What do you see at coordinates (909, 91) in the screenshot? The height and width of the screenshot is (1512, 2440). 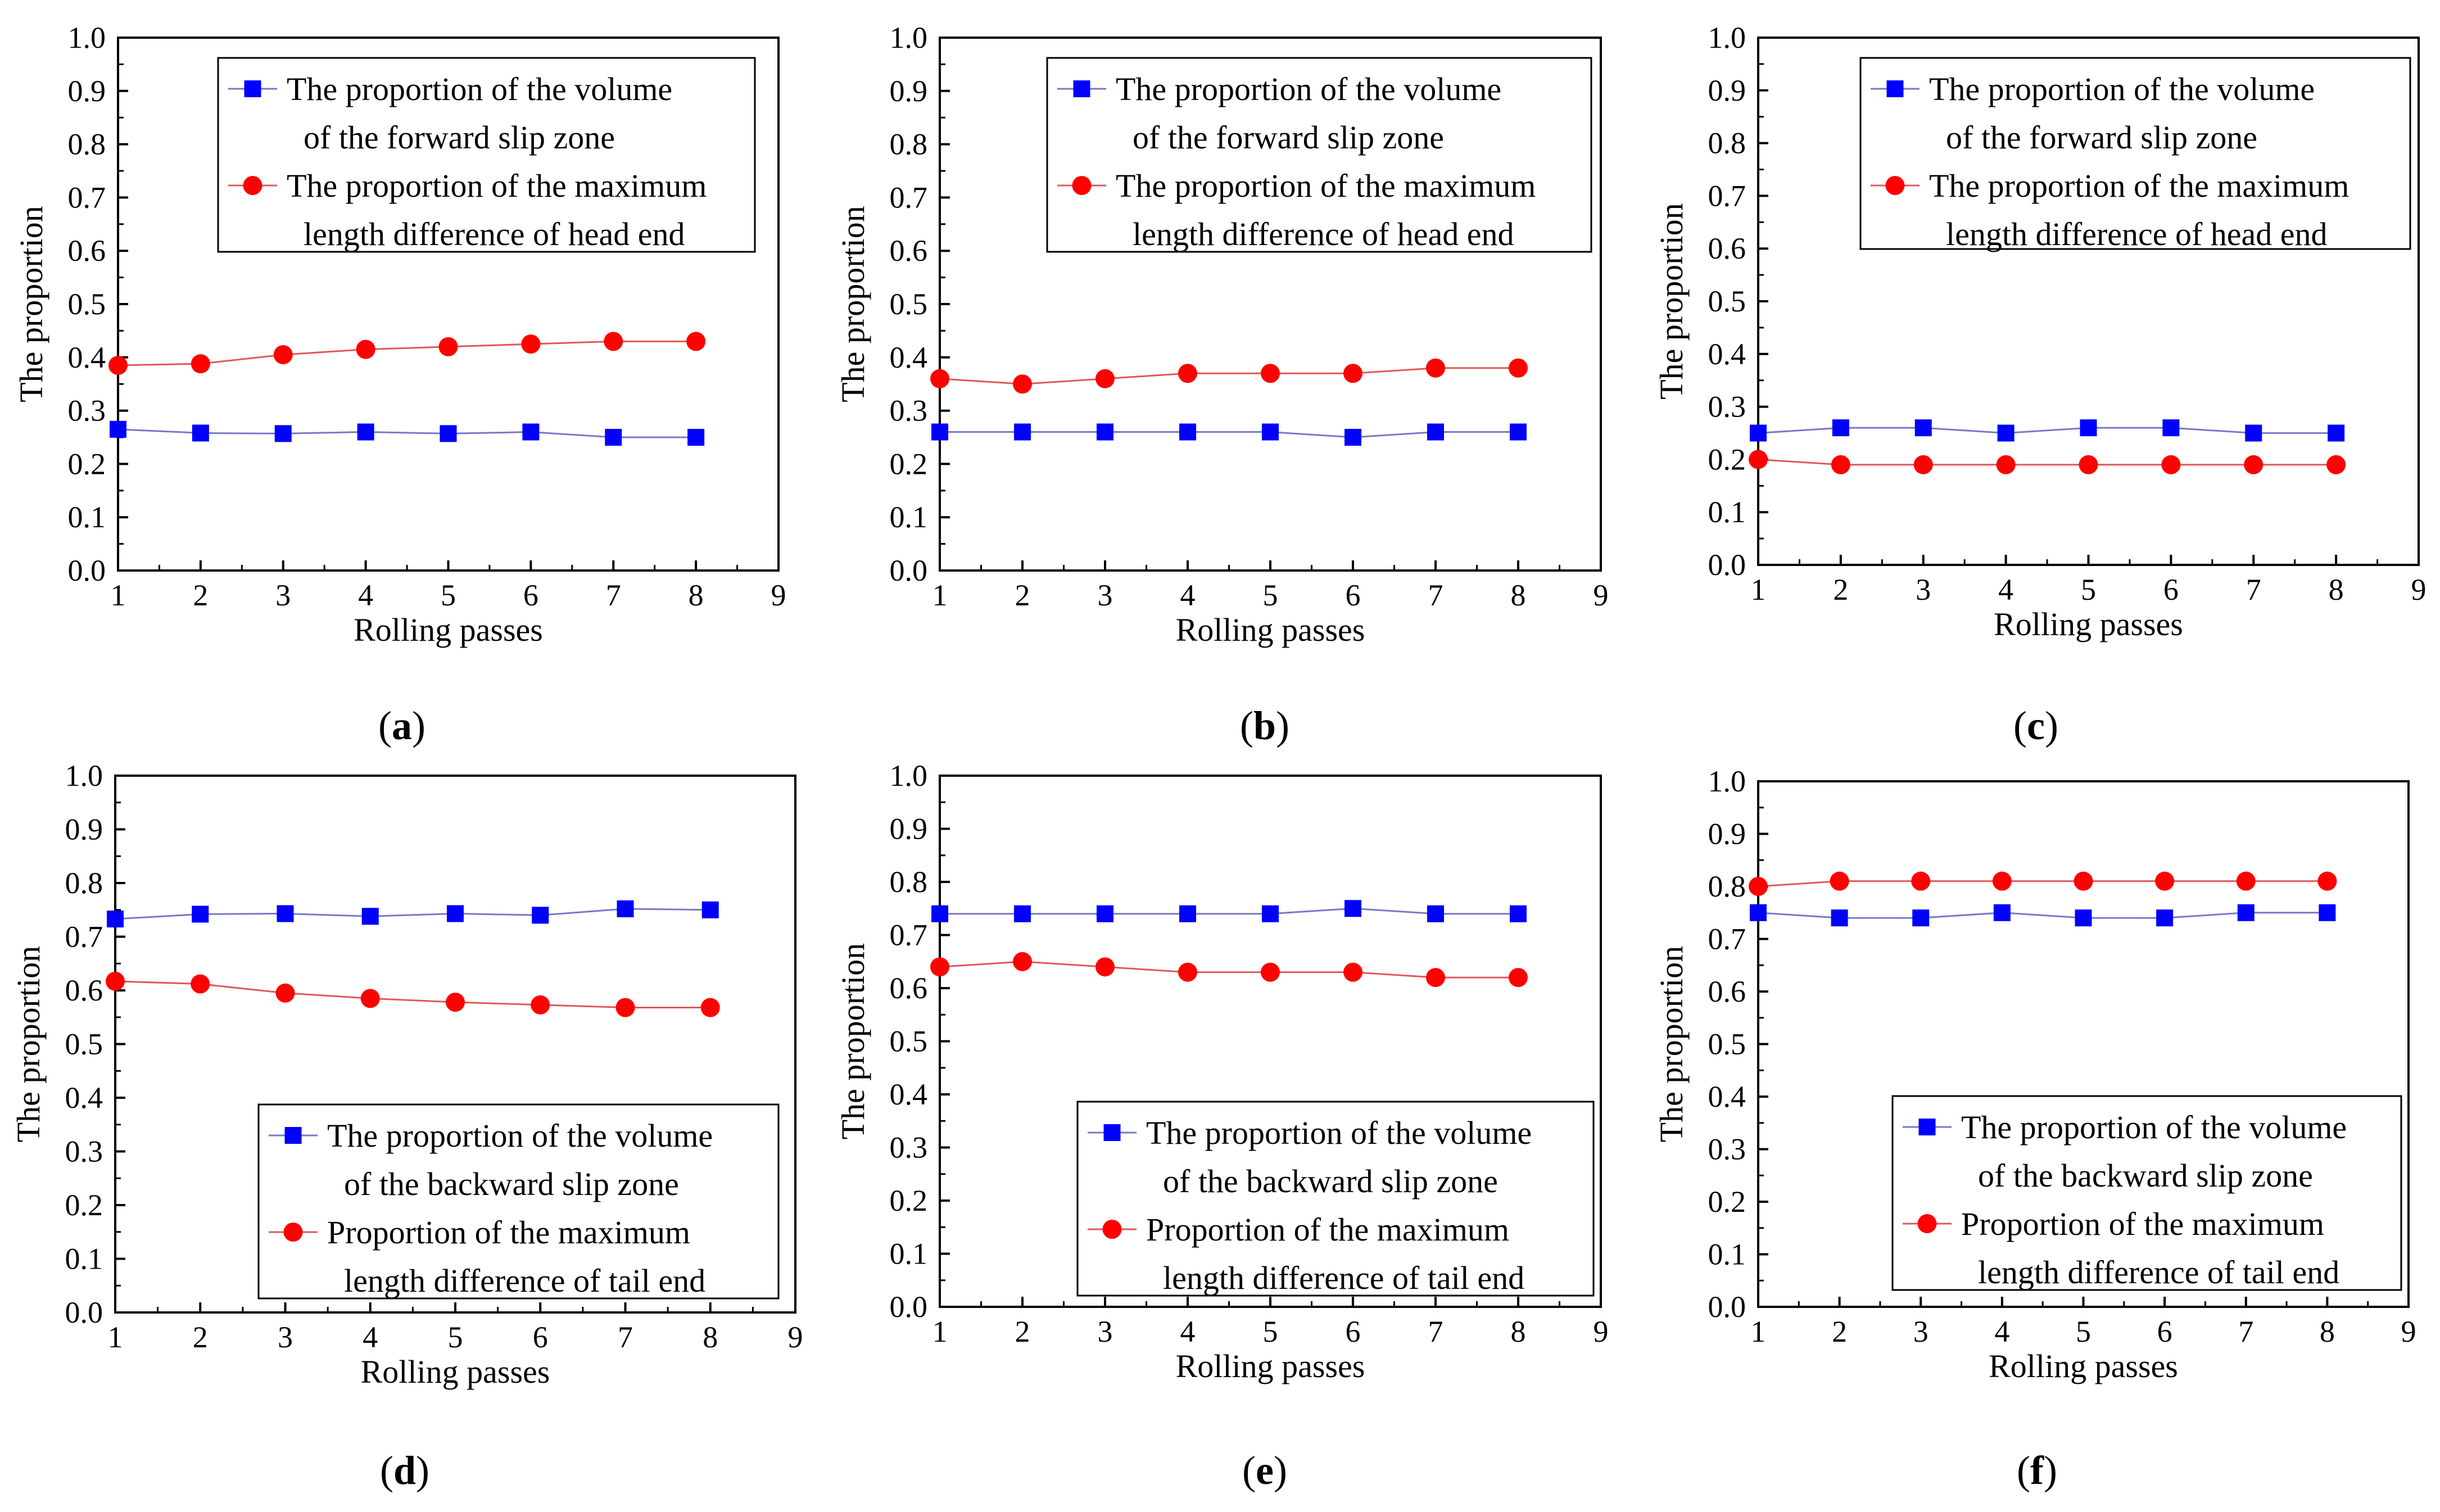 I see `panel-b-y-tick-label: 0.9` at bounding box center [909, 91].